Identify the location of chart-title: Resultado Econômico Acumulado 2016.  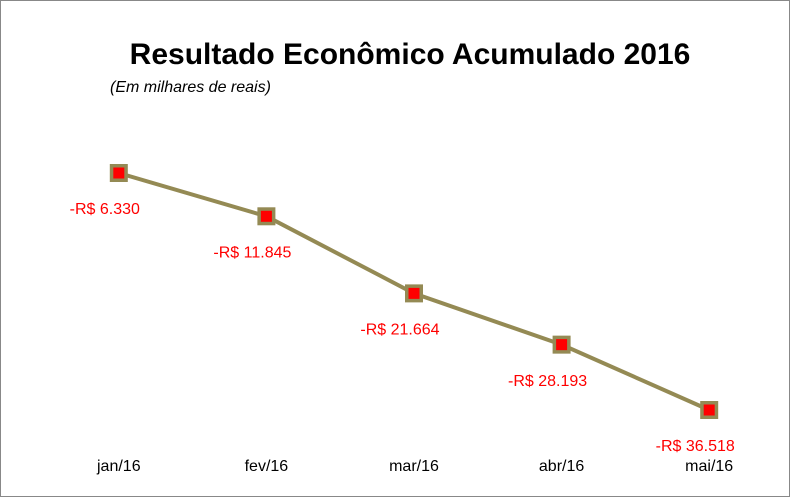
(410, 54).